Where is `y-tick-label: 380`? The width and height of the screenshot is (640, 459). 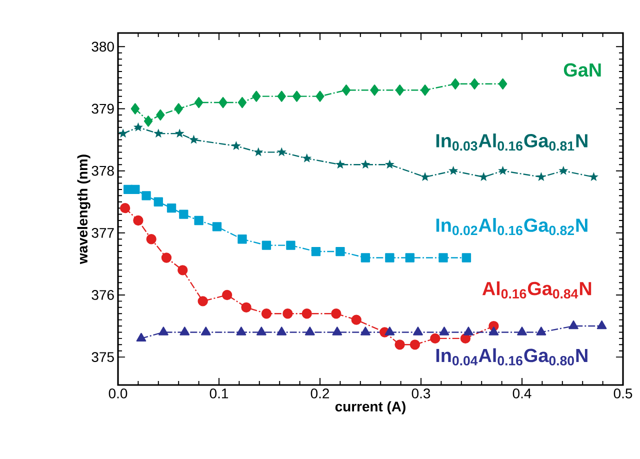
y-tick-label: 380 is located at coordinates (103, 47).